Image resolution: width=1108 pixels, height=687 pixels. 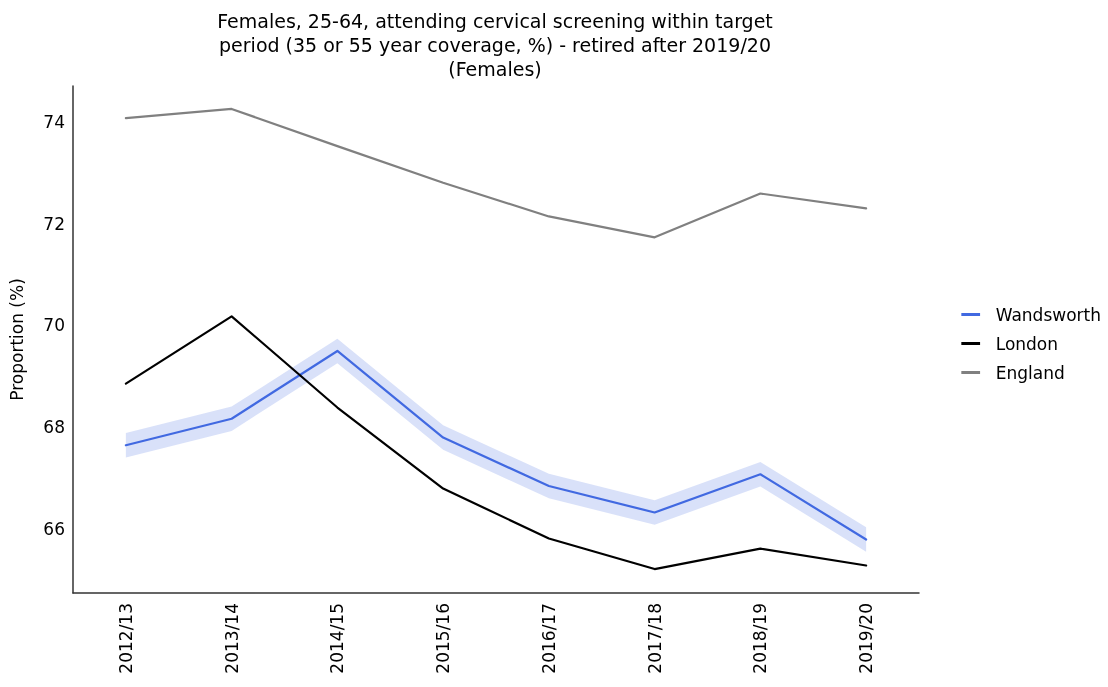 What do you see at coordinates (125, 638) in the screenshot?
I see `x-tick-label: 2012/13` at bounding box center [125, 638].